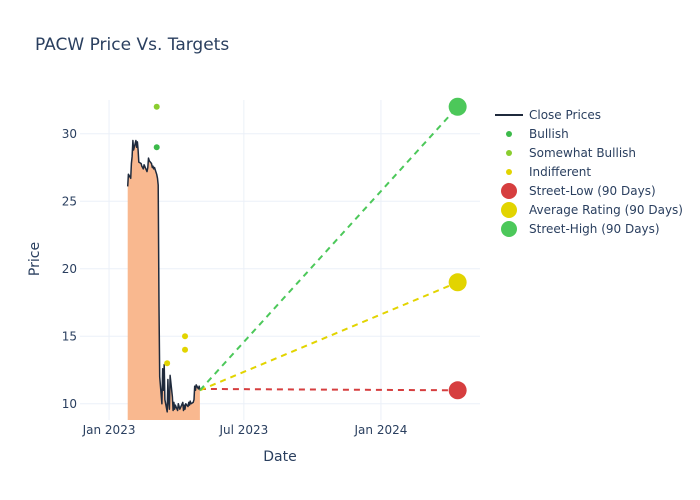 The width and height of the screenshot is (700, 500). I want to click on legend-indifferent: Indifferent, so click(548, 172).